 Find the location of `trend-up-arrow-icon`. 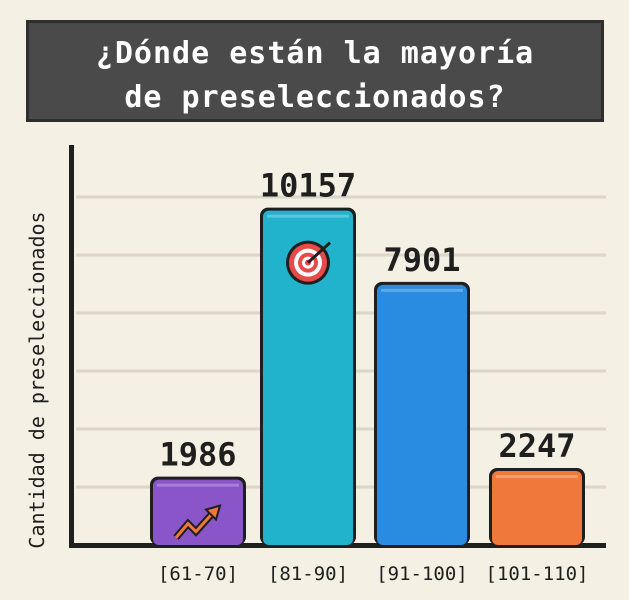

trend-up-arrow-icon is located at coordinates (197, 522).